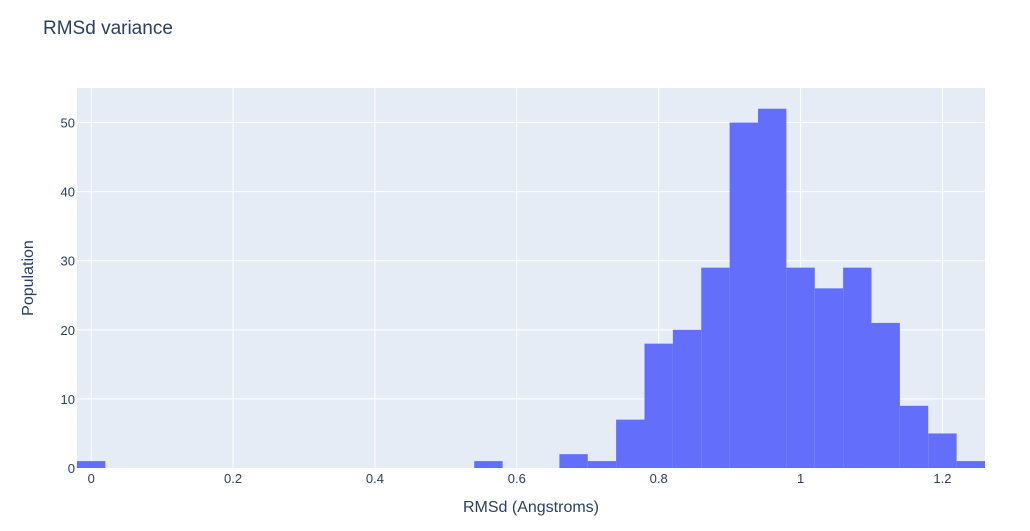  I want to click on y-tick-label: 10, so click(68, 399).